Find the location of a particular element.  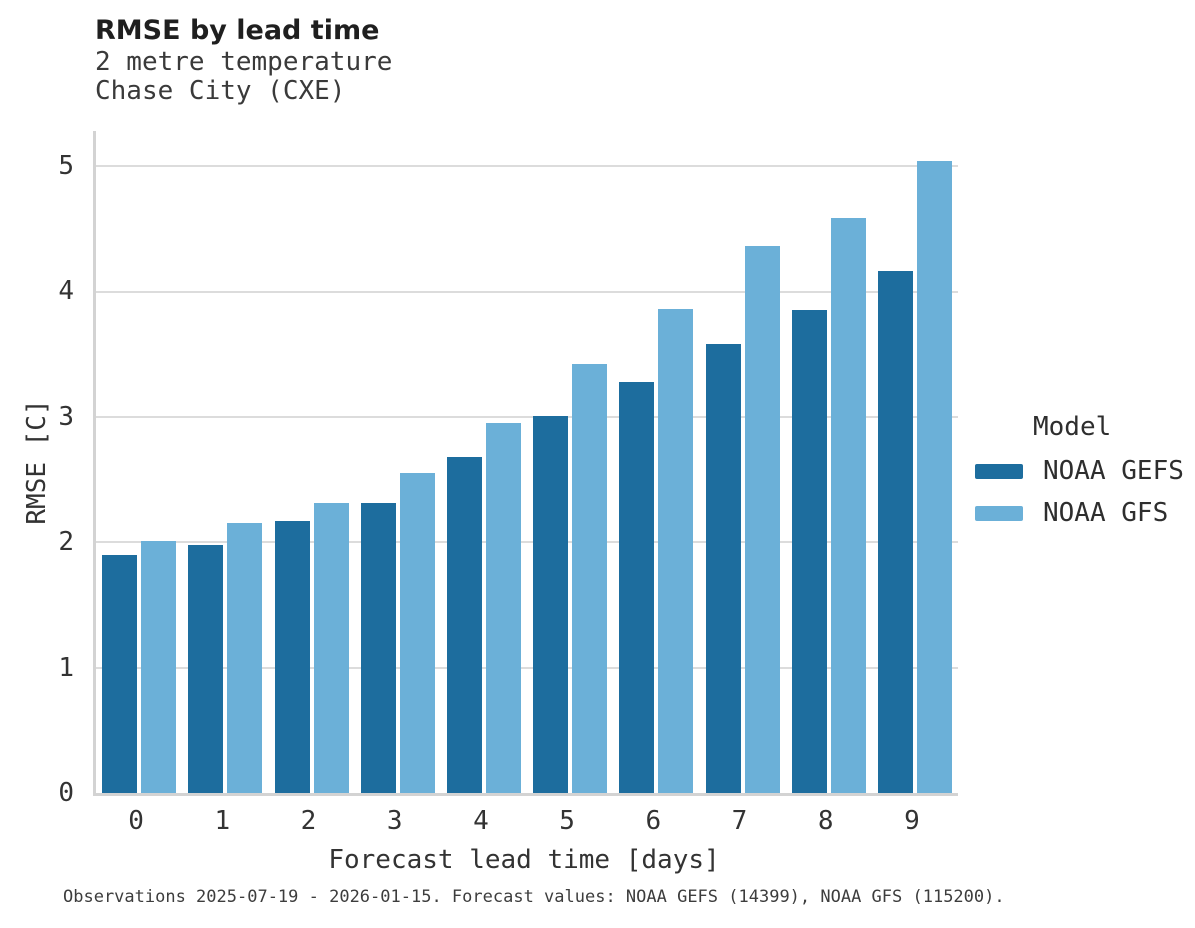

chart-subtitle-location: Chase City (CXE) is located at coordinates (220, 90).